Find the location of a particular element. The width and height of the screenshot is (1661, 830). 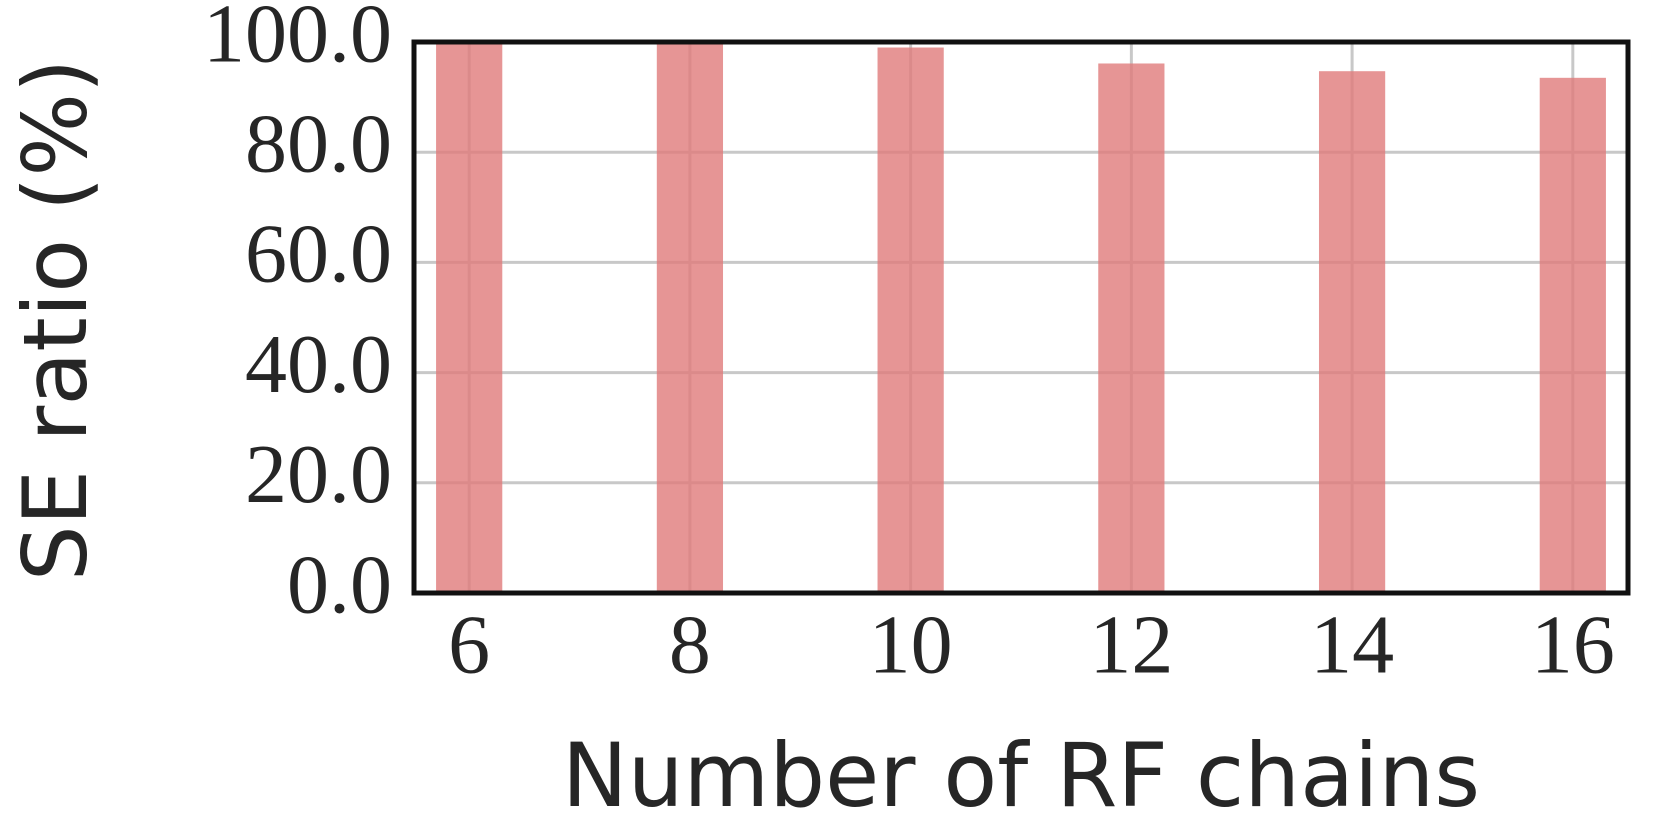

x-tick-label: 6 is located at coordinates (469, 644).